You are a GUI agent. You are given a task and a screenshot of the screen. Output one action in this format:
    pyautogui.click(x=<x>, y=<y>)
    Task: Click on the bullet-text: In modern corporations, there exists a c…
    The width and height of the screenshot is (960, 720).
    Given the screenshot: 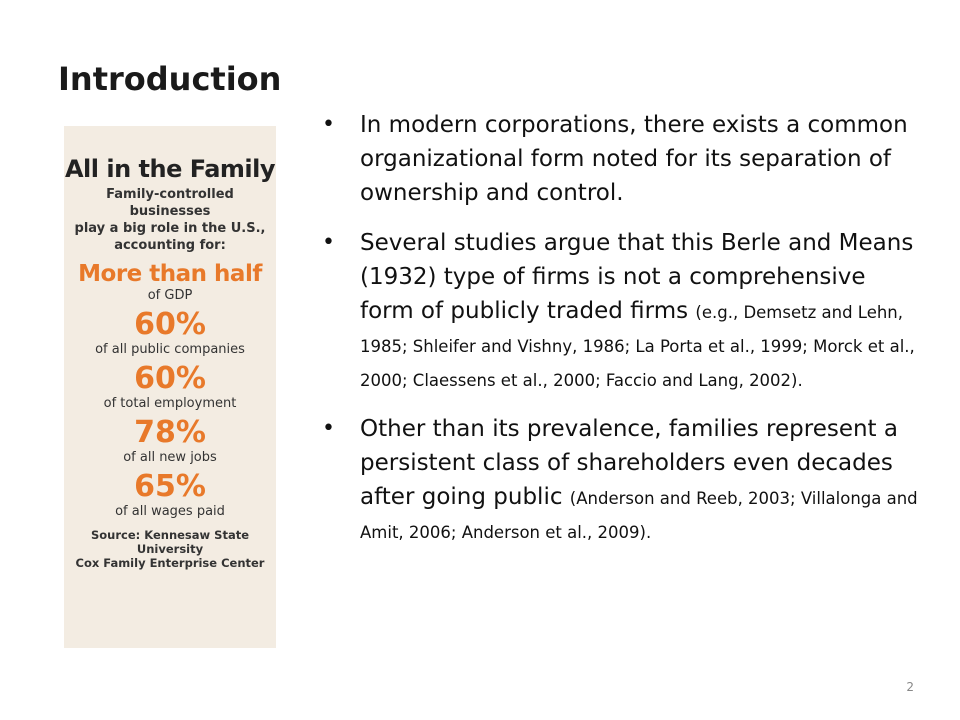 What is the action you would take?
    pyautogui.click(x=634, y=159)
    